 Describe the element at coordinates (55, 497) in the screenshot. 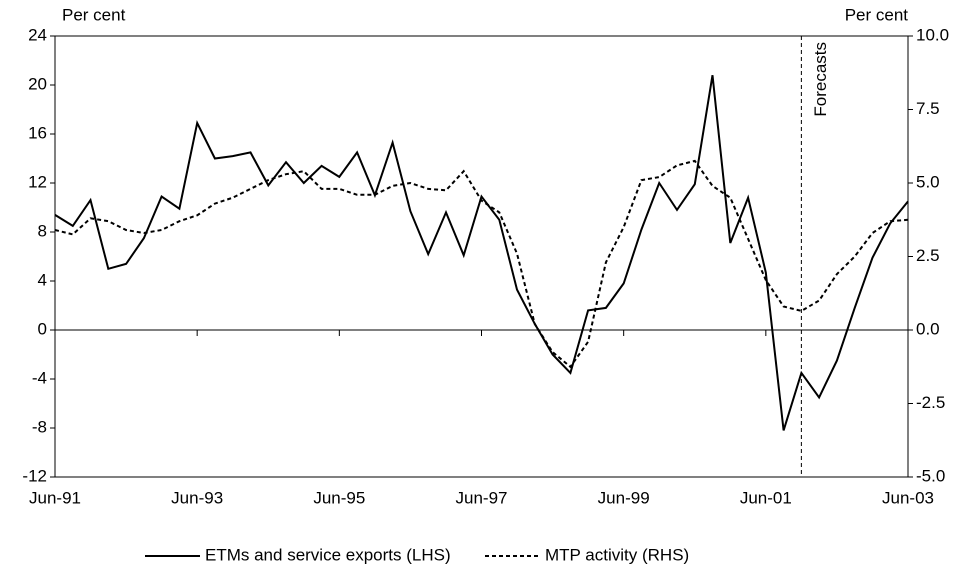

I see `x-tick-label: Jun-91` at that location.